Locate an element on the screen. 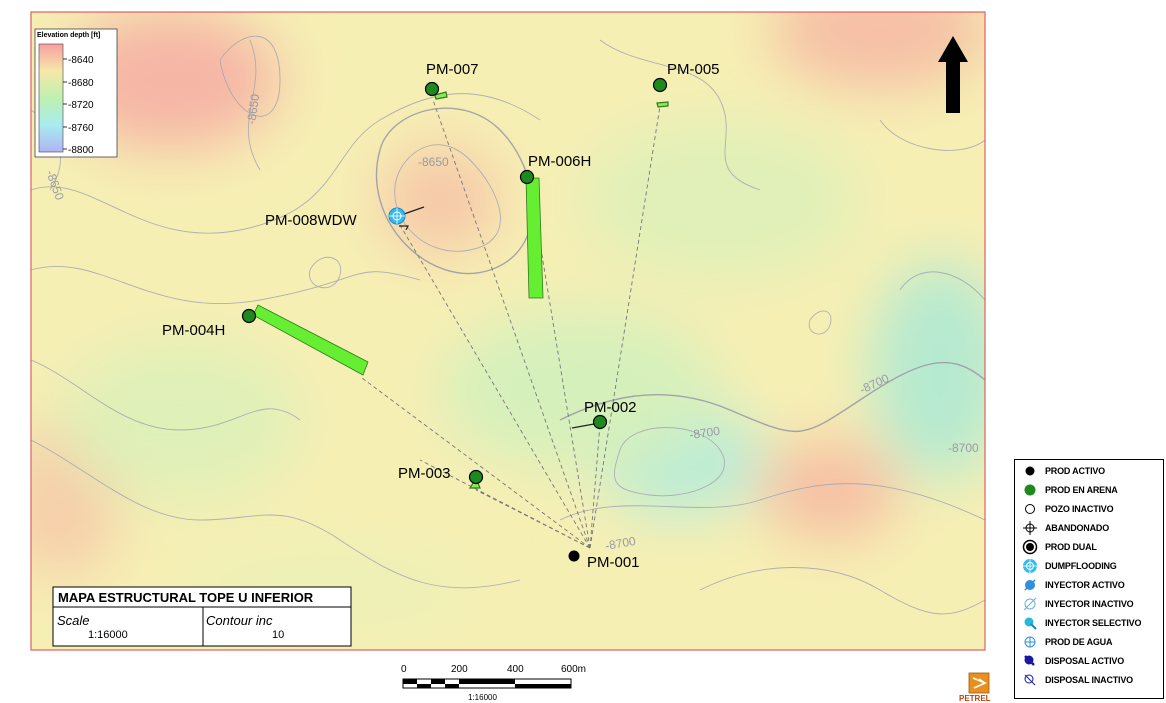  legend-label: PROD DE AGUA is located at coordinates (1079, 641).